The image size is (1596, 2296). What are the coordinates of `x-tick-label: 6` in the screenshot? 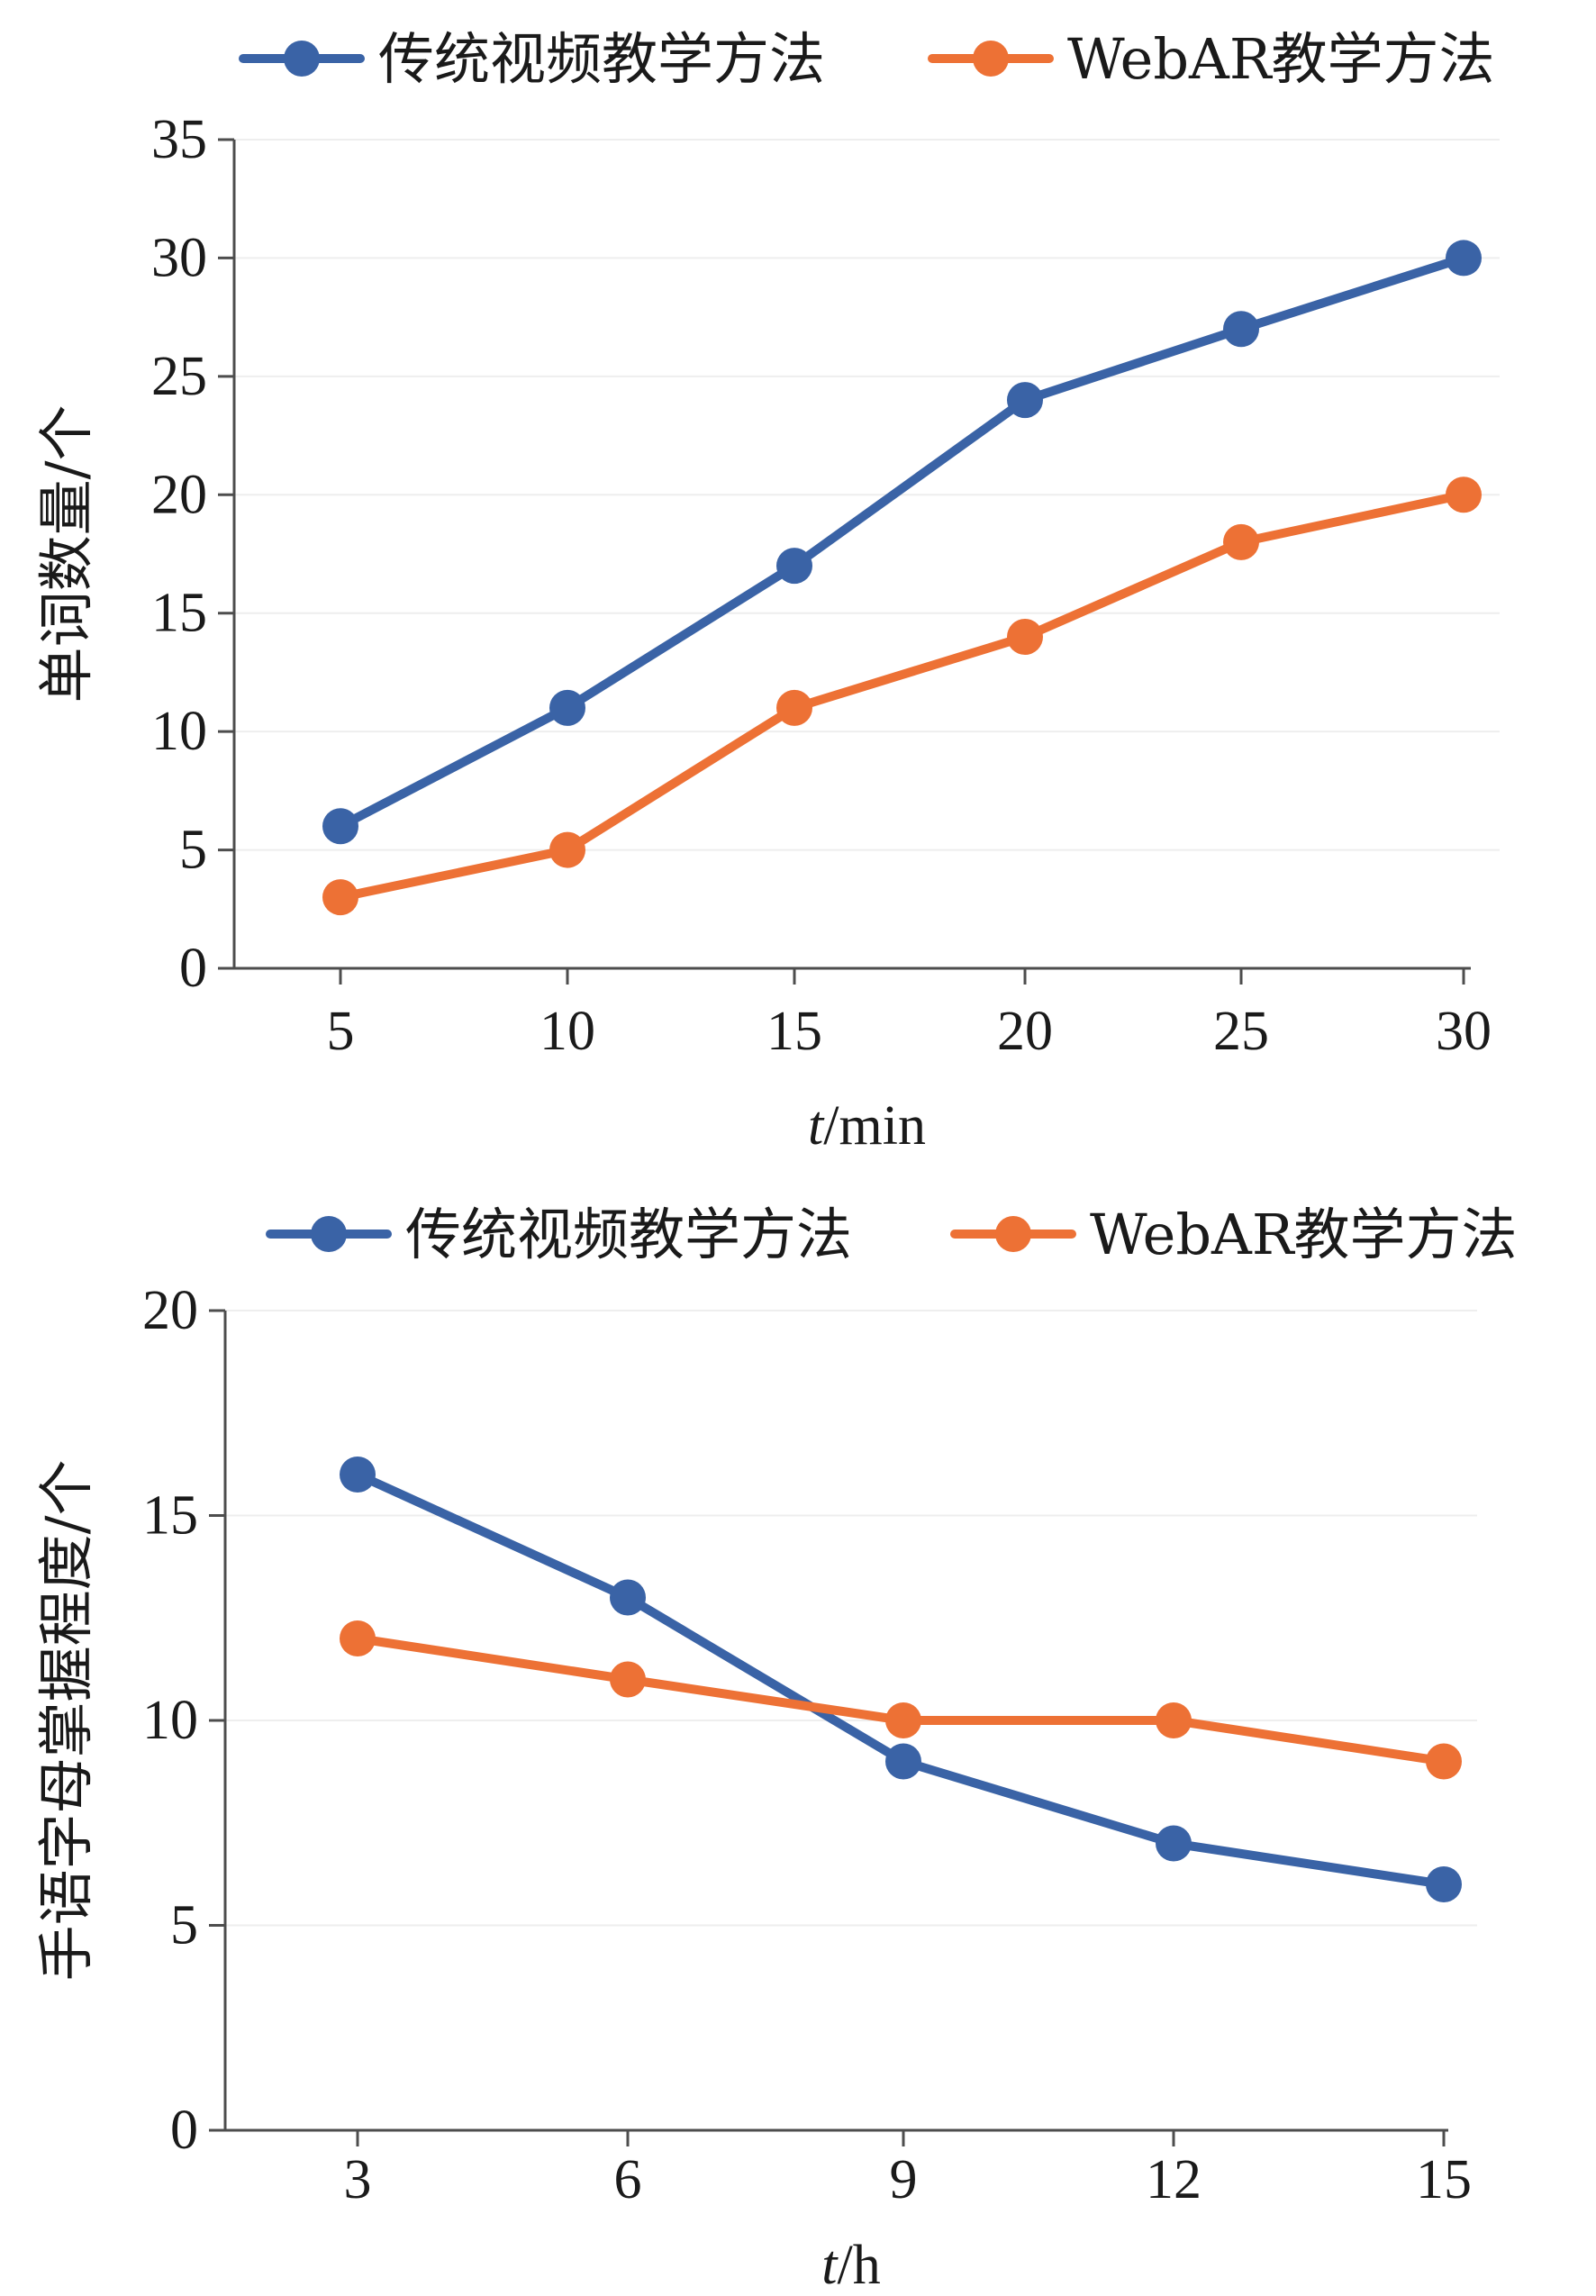 It's located at (628, 2179).